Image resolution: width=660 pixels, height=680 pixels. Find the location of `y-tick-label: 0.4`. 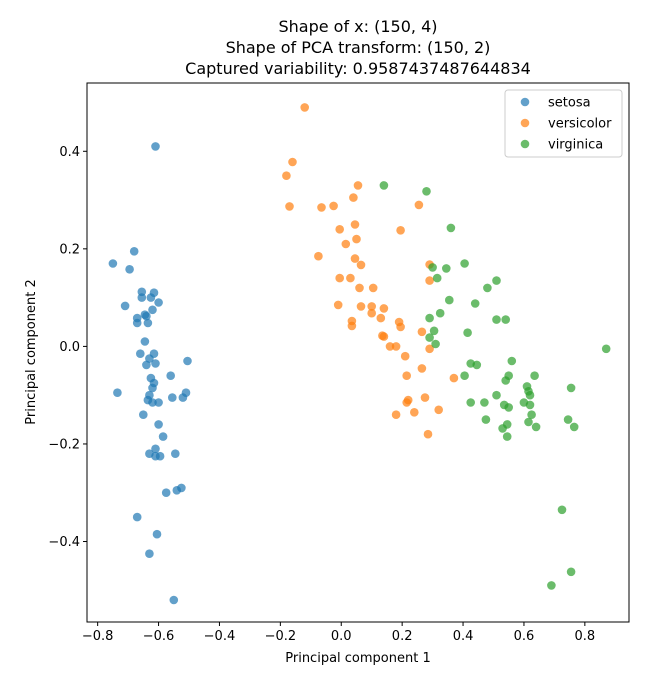

y-tick-label: 0.4 is located at coordinates (69, 152).